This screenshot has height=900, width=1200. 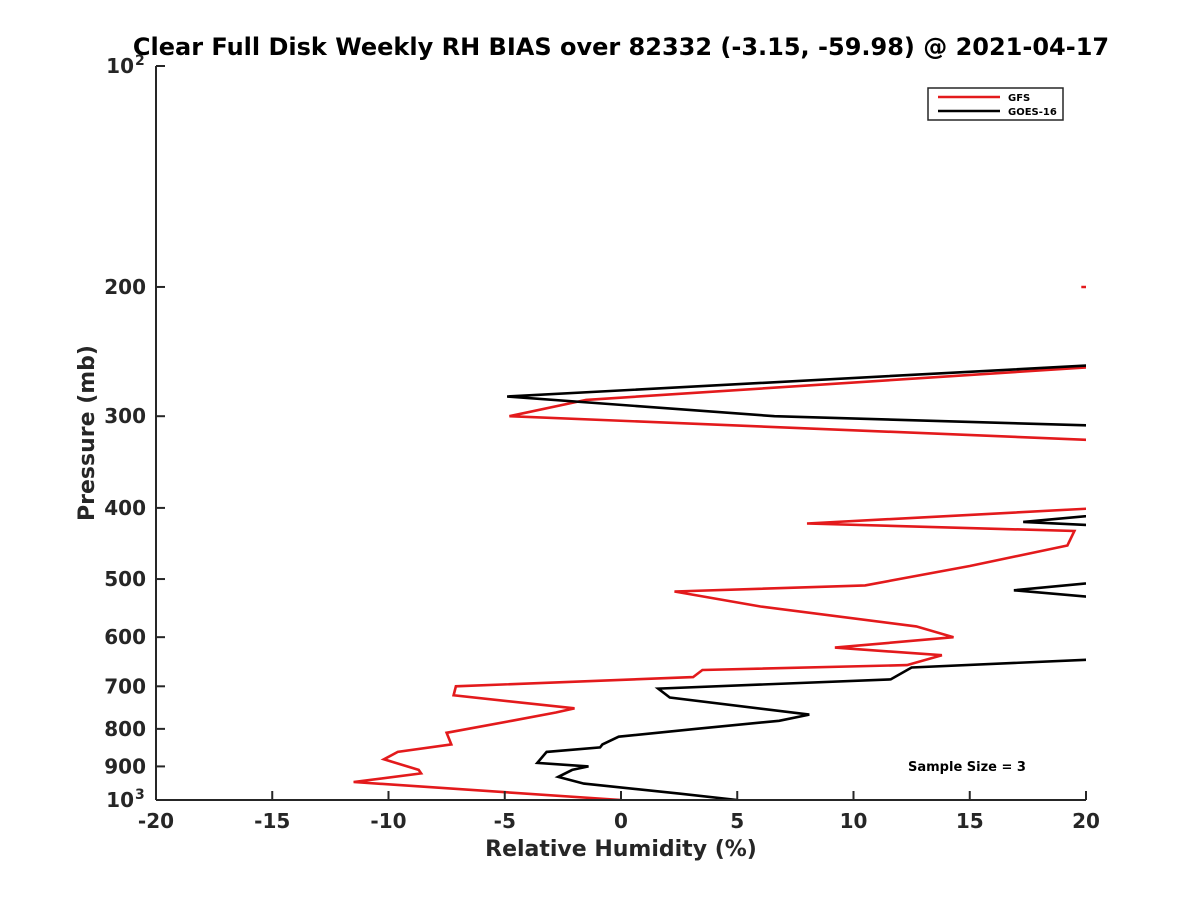 What do you see at coordinates (125, 686) in the screenshot?
I see `y-tick-label: 700` at bounding box center [125, 686].